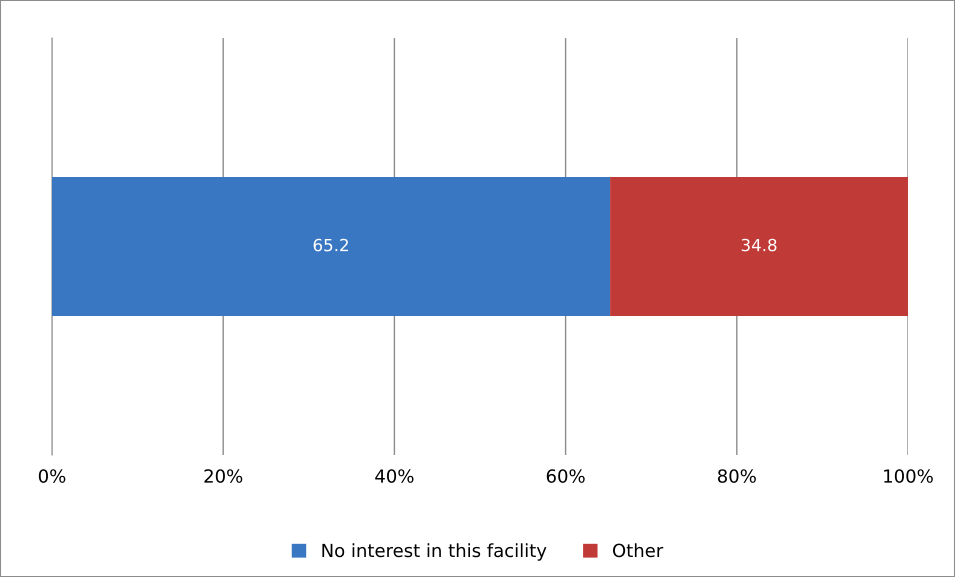  Describe the element at coordinates (434, 552) in the screenshot. I see `legend-label: No interest in this facility` at that location.